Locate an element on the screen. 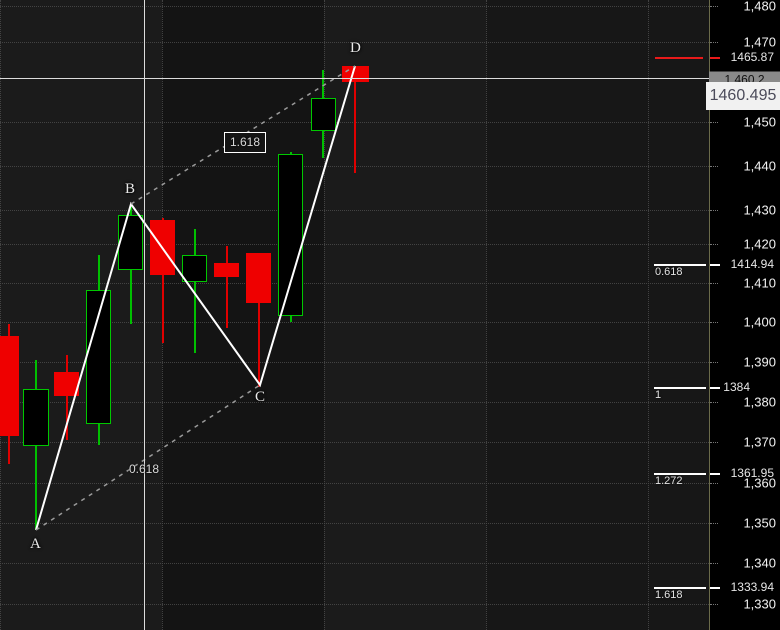 This screenshot has width=780, height=630. price-axis-label: 1,340 is located at coordinates (759, 563).